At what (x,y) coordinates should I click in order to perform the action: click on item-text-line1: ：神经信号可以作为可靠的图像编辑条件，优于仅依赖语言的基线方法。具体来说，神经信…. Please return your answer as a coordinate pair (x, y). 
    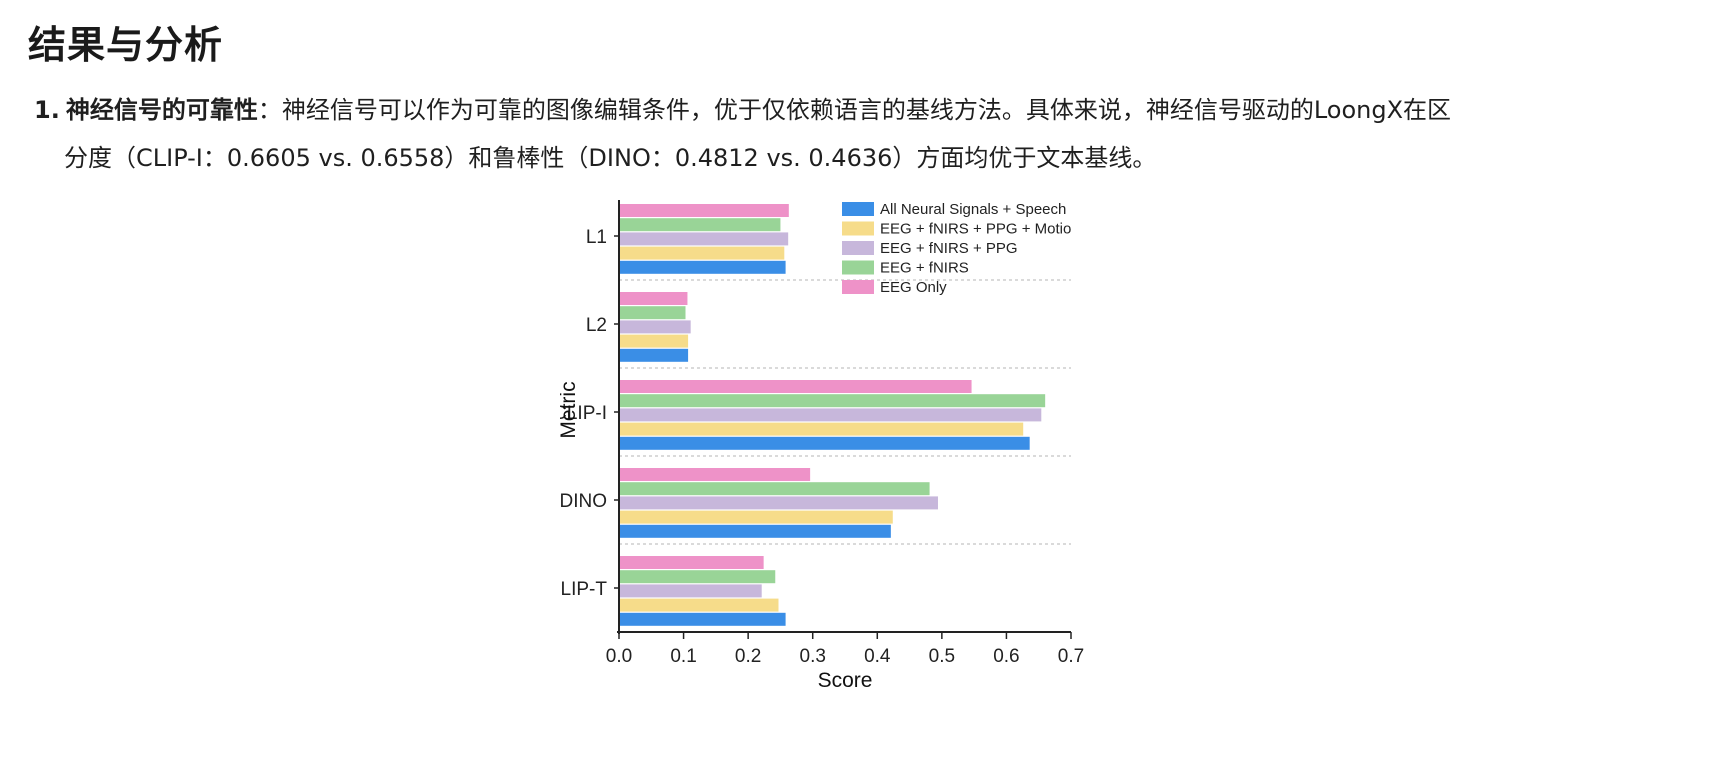
    Looking at the image, I should click on (854, 110).